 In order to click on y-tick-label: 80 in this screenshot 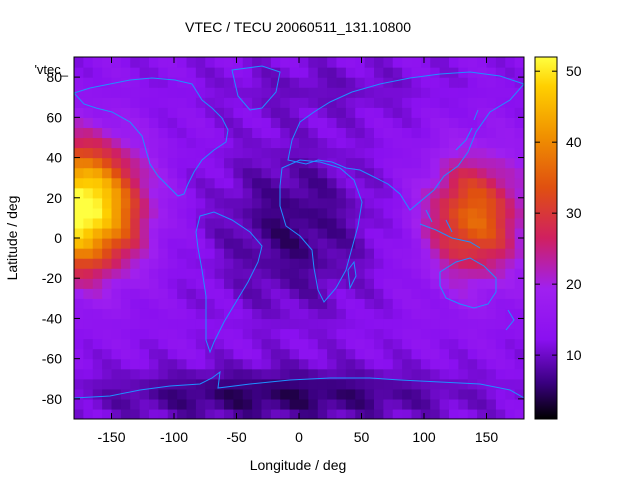, I will do `click(54, 77)`.